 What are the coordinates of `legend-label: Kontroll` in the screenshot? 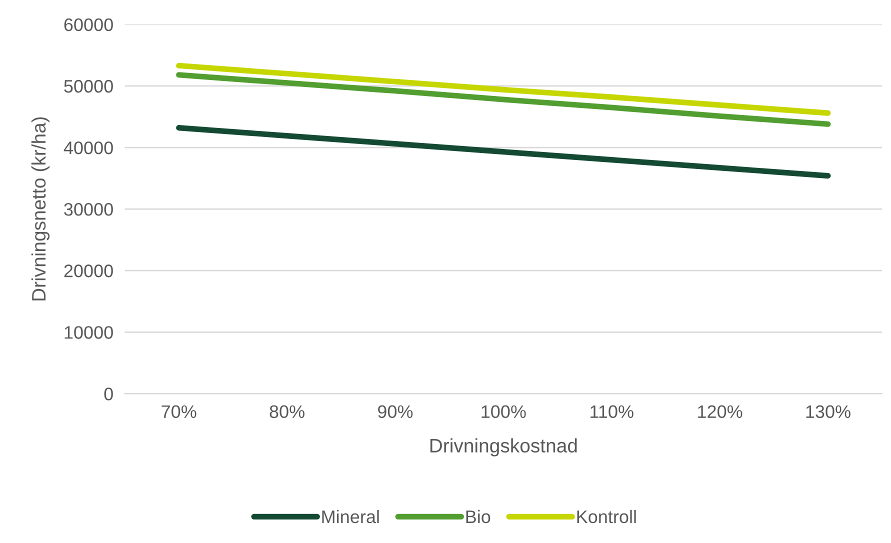 It's located at (606, 517).